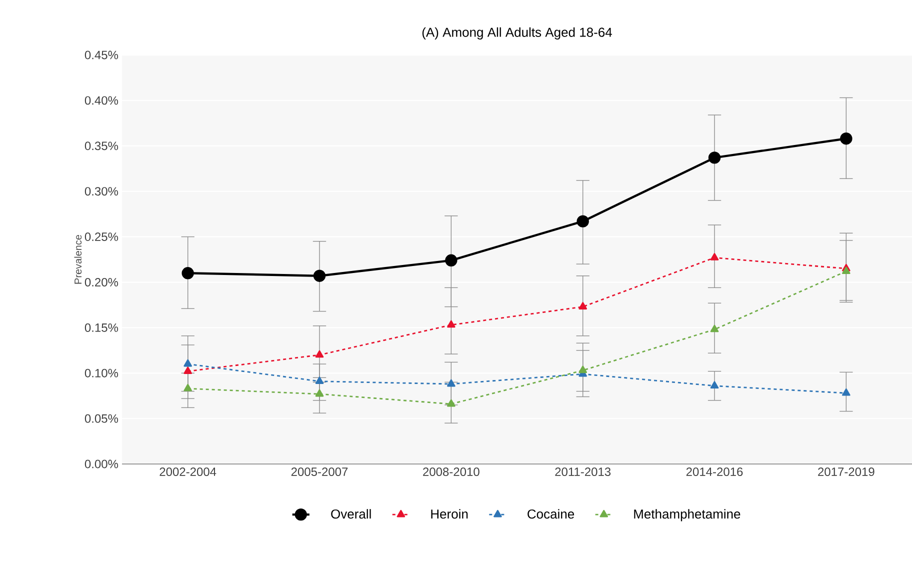 This screenshot has width=912, height=586. What do you see at coordinates (449, 514) in the screenshot?
I see `legend-label: Heroin` at bounding box center [449, 514].